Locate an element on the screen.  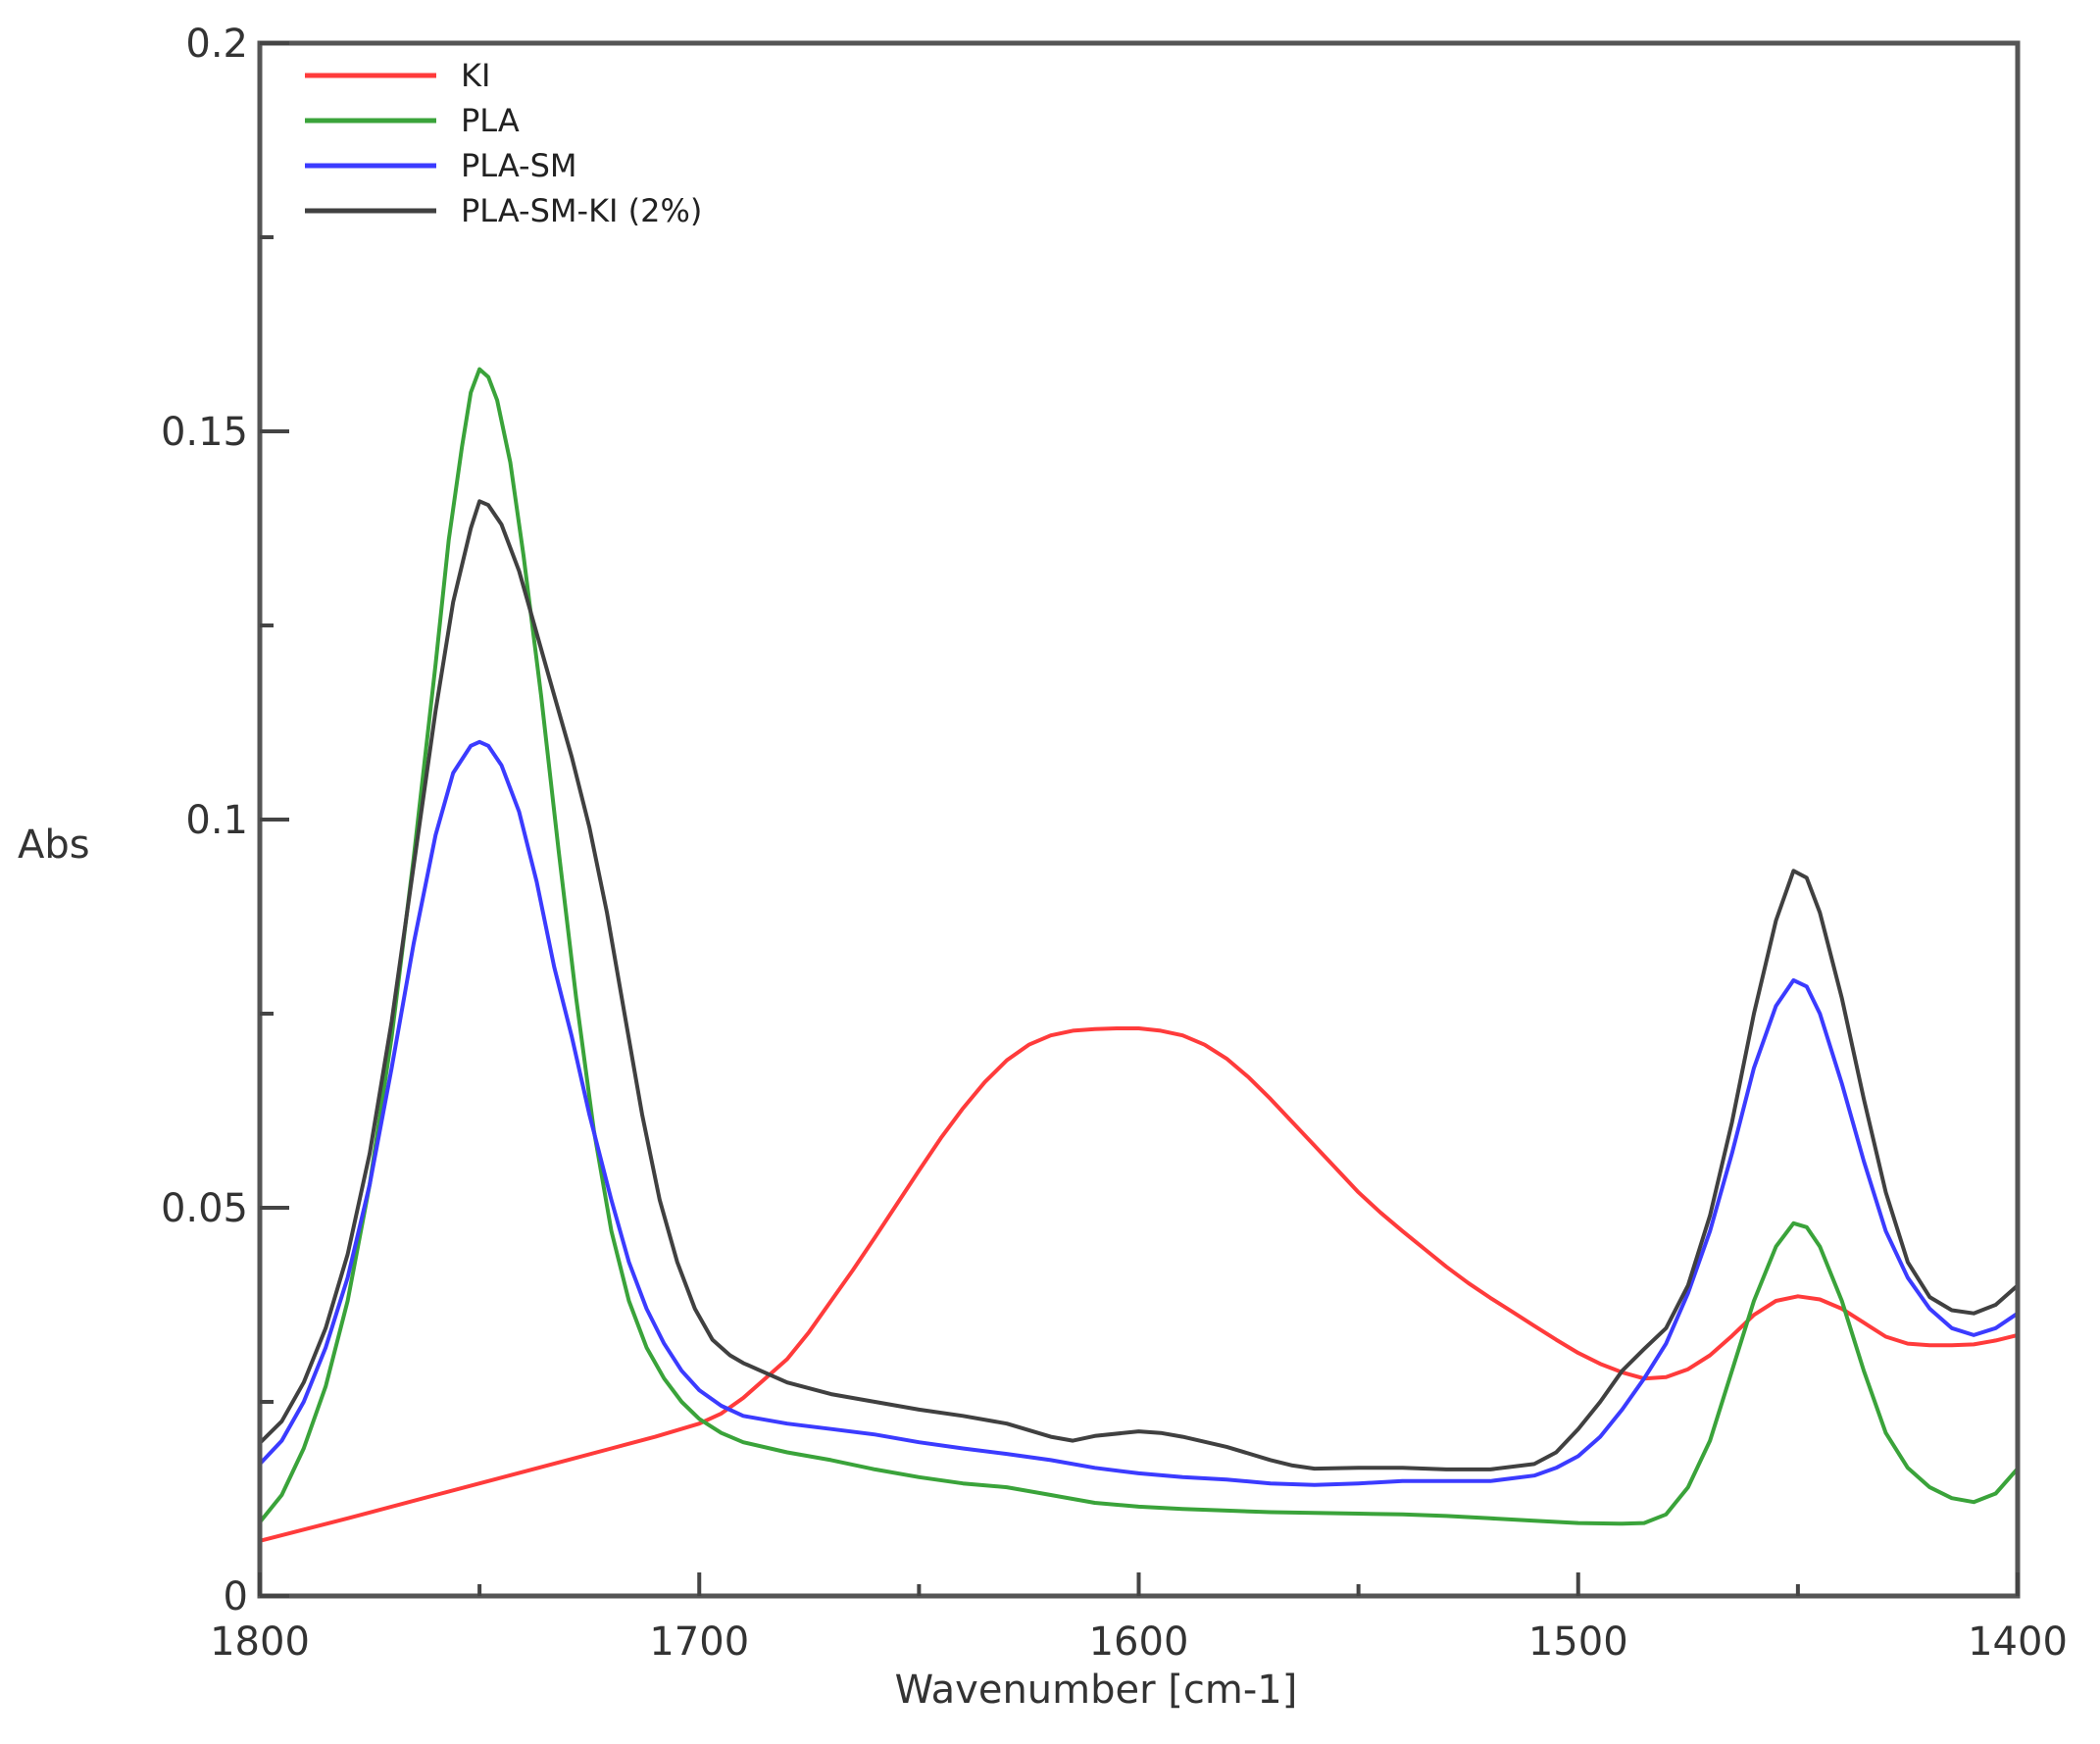
y-tick-label: 0.05 is located at coordinates (204, 1208).